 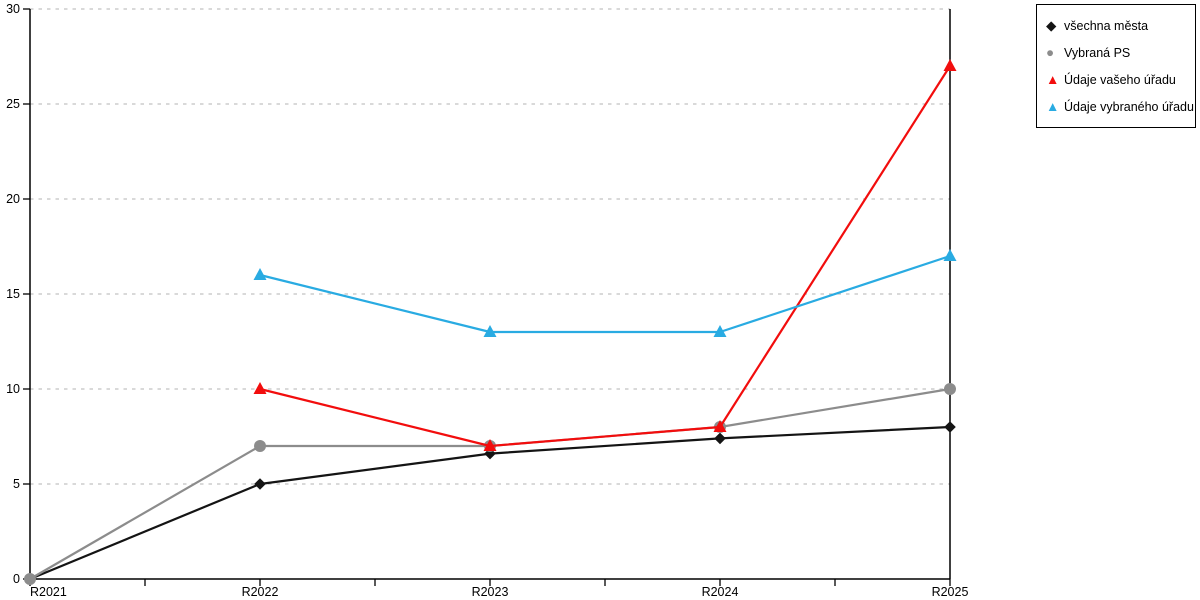 I want to click on svg-text: R2025, so click(x=950, y=592).